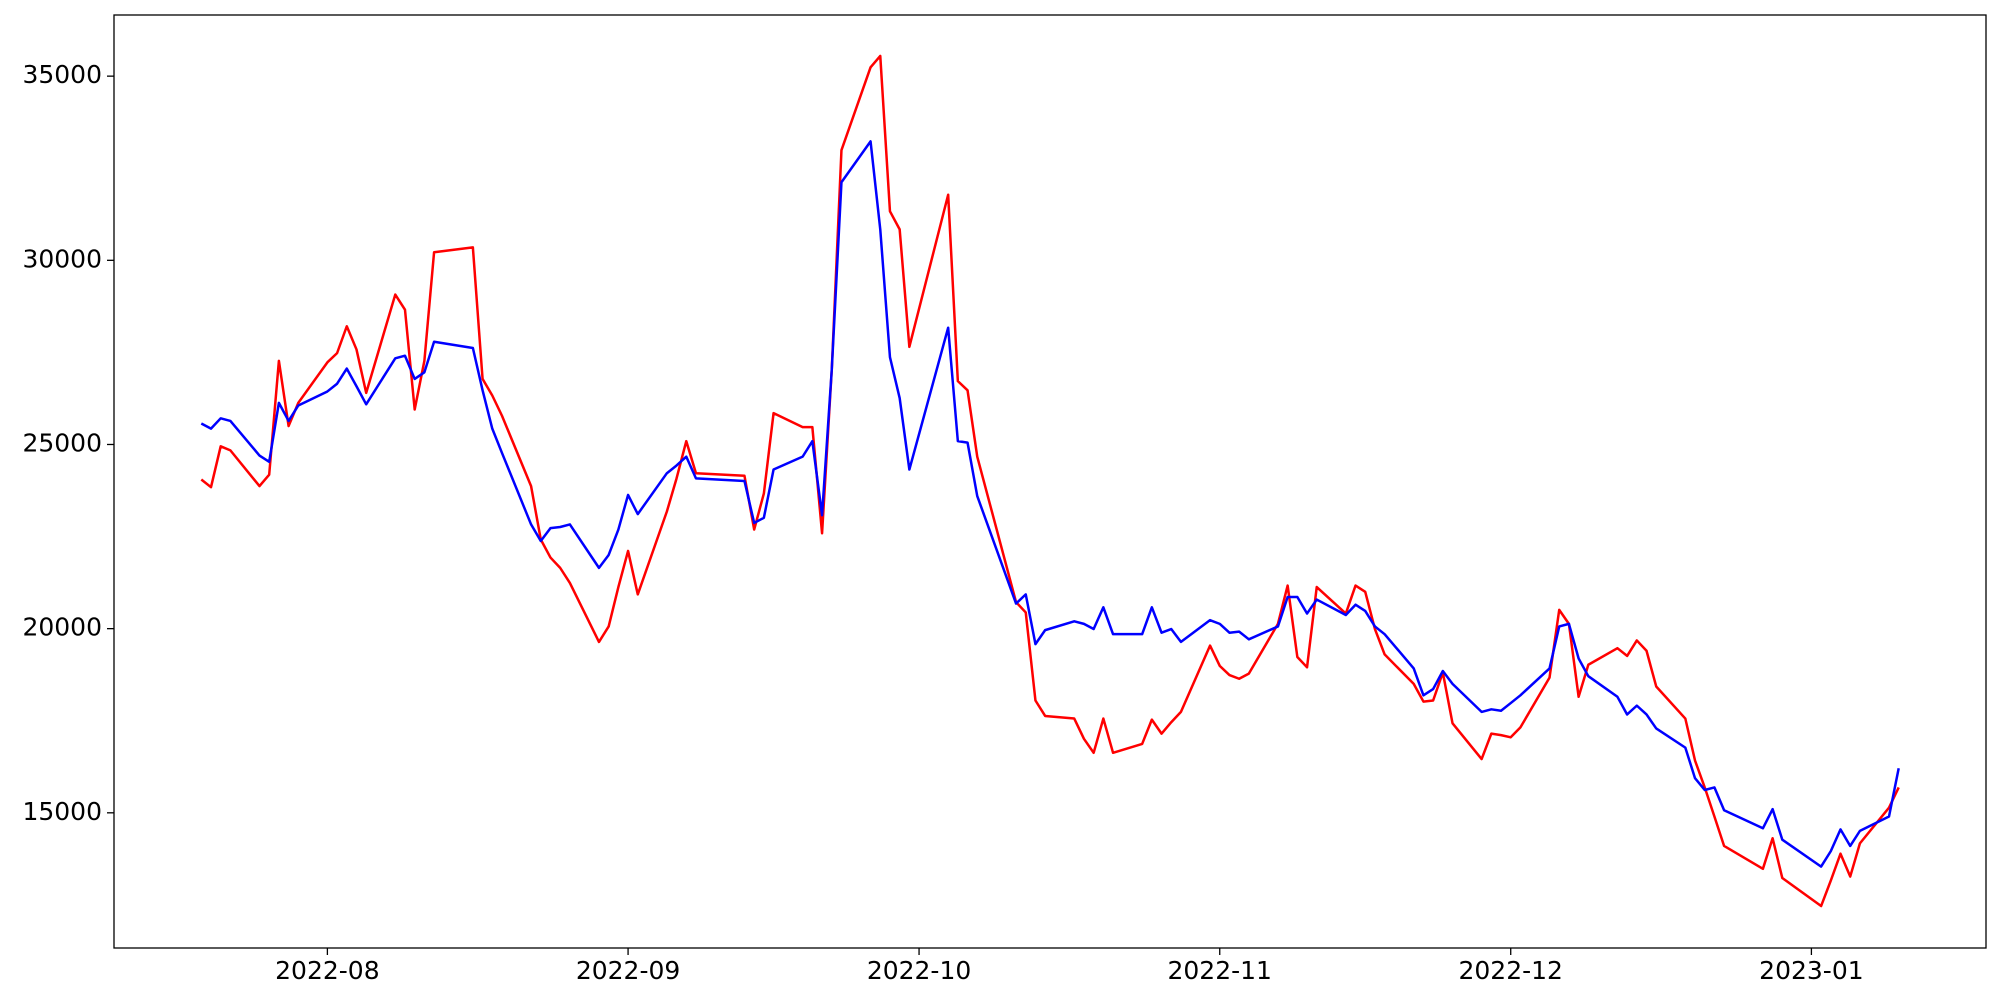 The width and height of the screenshot is (2000, 1000). I want to click on x-tick-label: 2022-09, so click(628, 970).